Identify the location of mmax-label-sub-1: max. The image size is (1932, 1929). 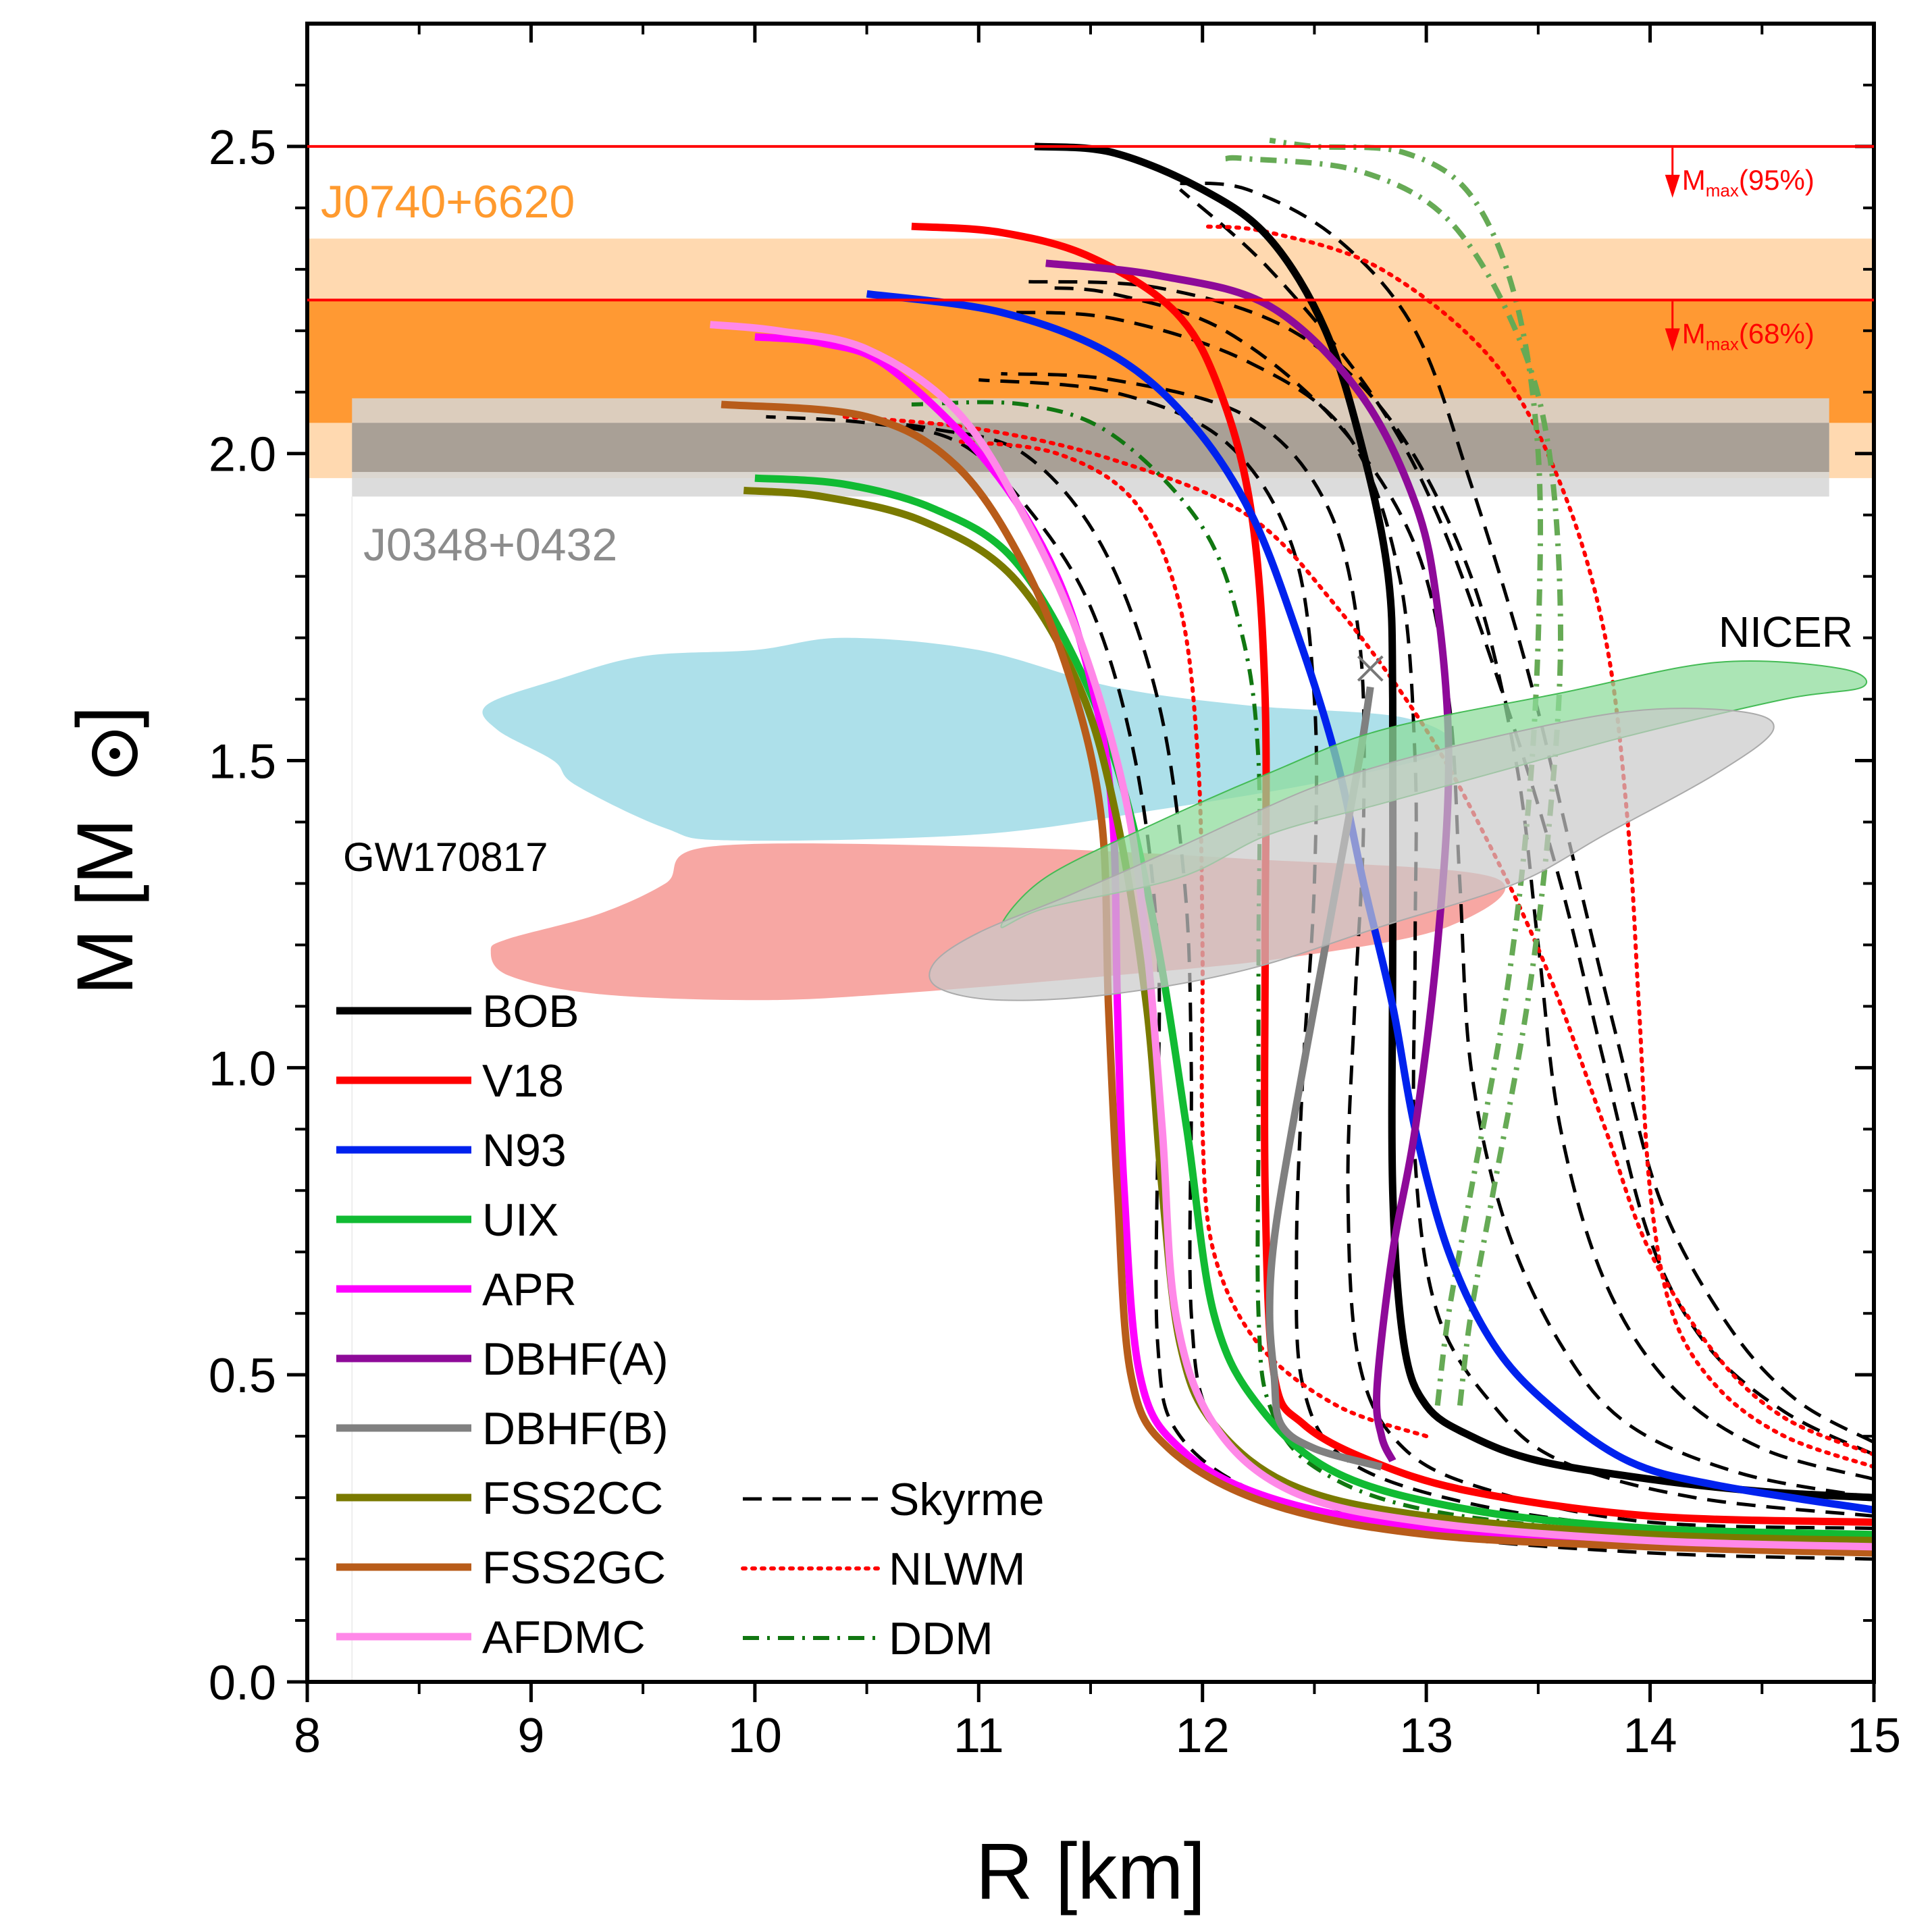
(1723, 344).